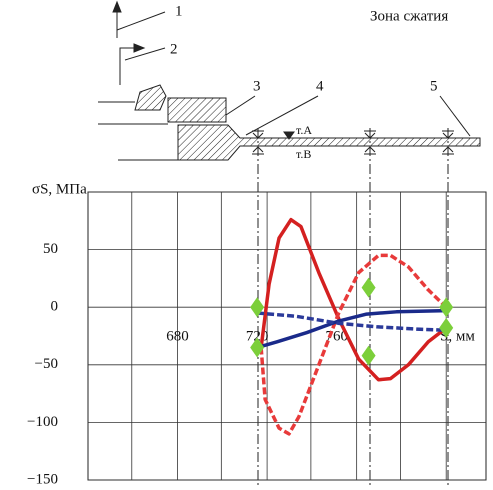 This screenshot has height=490, width=493. Describe the element at coordinates (55, 307) in the screenshot. I see `y-tick-label: 0` at that location.